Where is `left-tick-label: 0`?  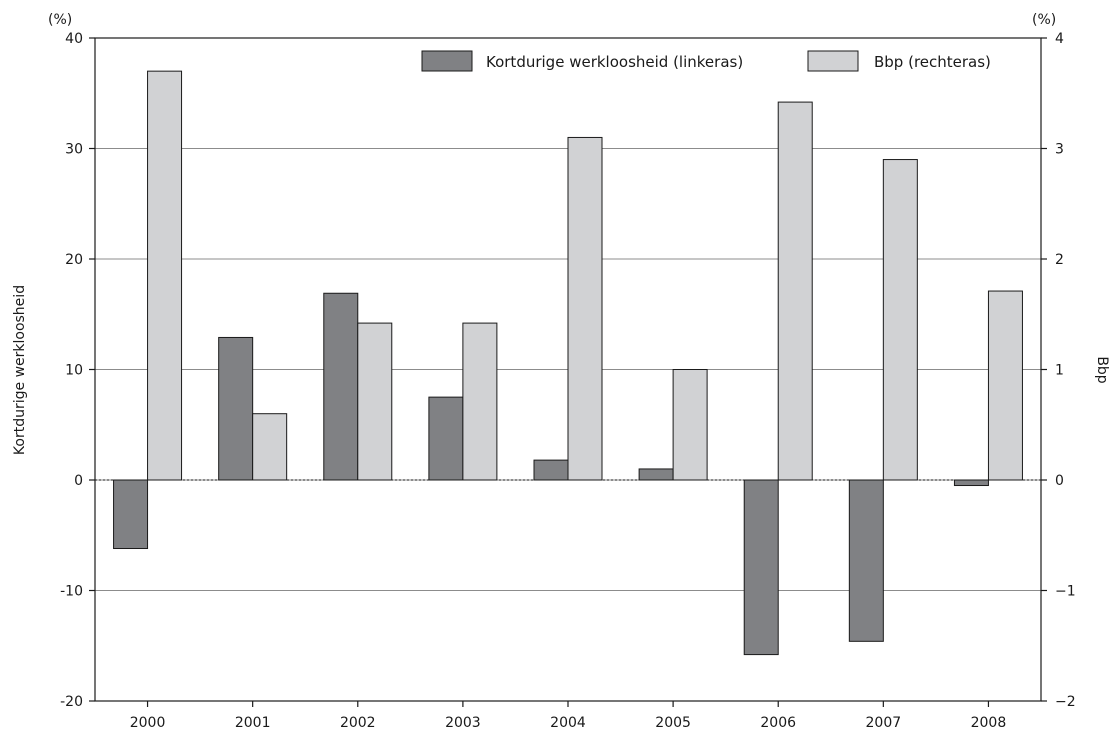
left-tick-label: 0 is located at coordinates (78, 481).